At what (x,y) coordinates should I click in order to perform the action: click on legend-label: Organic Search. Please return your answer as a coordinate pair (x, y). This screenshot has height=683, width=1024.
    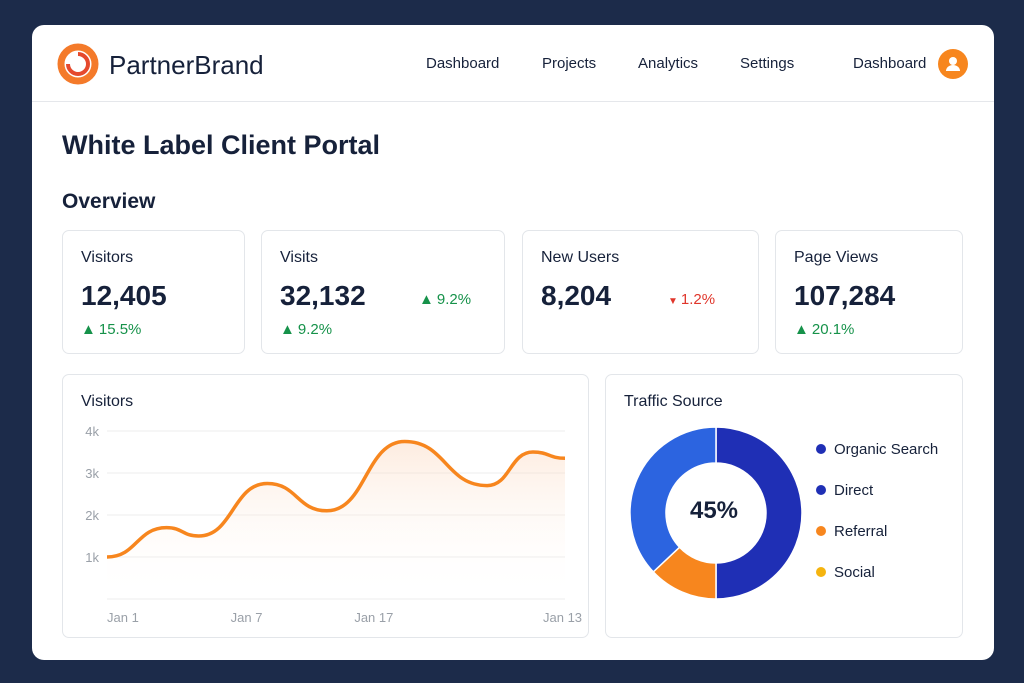
    Looking at the image, I should click on (886, 449).